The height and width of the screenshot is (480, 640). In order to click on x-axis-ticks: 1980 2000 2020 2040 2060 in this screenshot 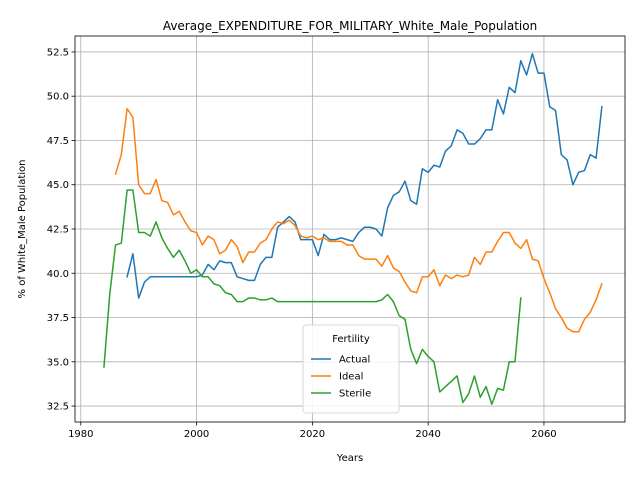, I will do `click(312, 431)`.